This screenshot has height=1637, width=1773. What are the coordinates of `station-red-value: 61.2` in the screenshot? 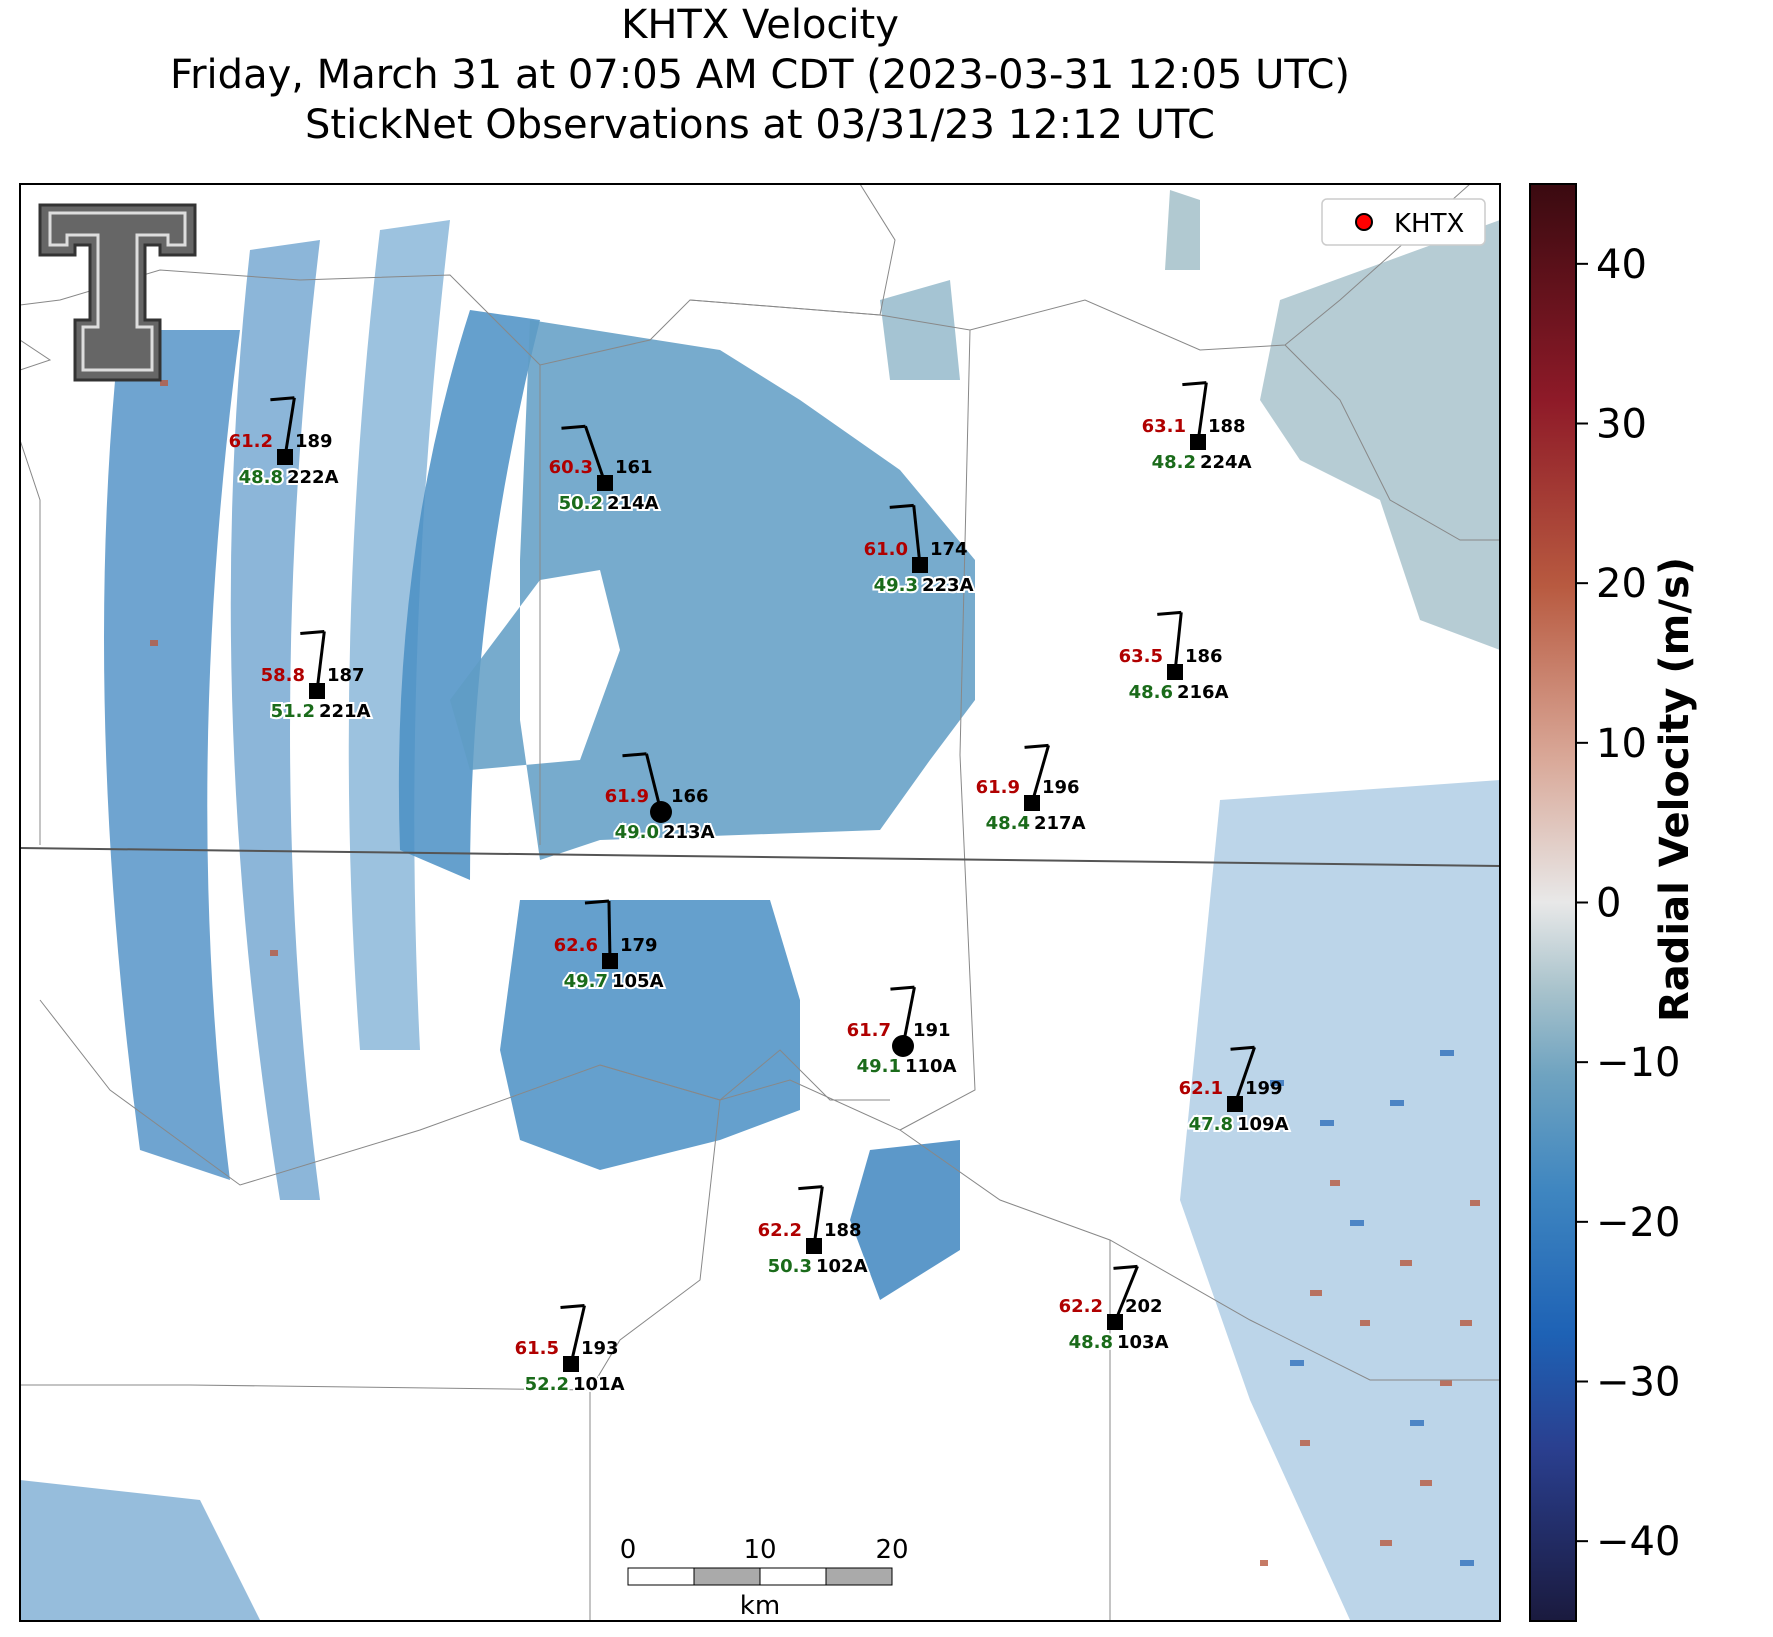 It's located at (251, 441).